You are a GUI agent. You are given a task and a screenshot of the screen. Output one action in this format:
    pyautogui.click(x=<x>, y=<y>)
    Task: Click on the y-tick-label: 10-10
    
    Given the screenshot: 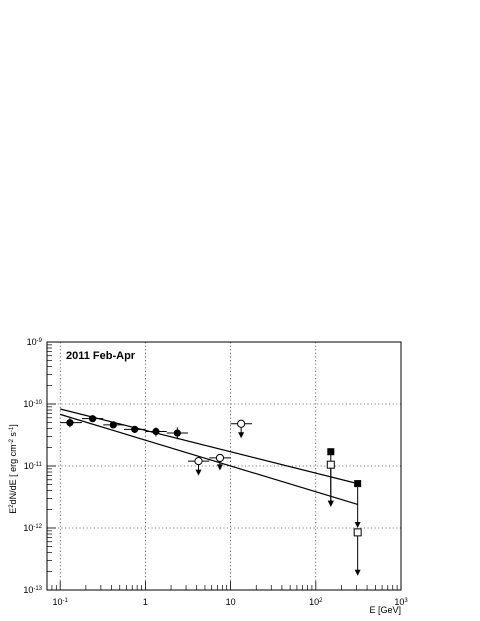 What is the action you would take?
    pyautogui.click(x=32, y=404)
    